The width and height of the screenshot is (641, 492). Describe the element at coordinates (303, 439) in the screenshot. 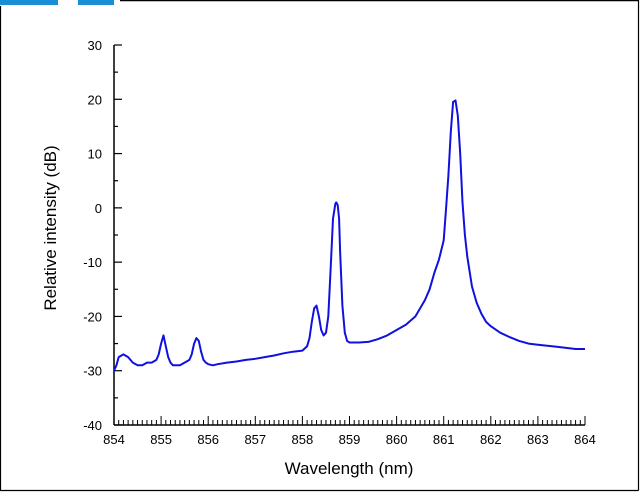

I see `x-tick-label: 858` at that location.